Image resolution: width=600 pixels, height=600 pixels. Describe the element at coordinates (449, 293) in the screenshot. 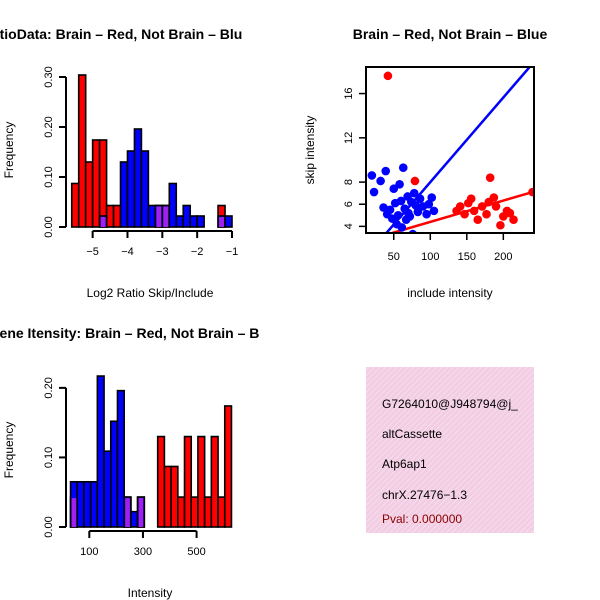

I see `scatter-xlabel: include intensity` at that location.